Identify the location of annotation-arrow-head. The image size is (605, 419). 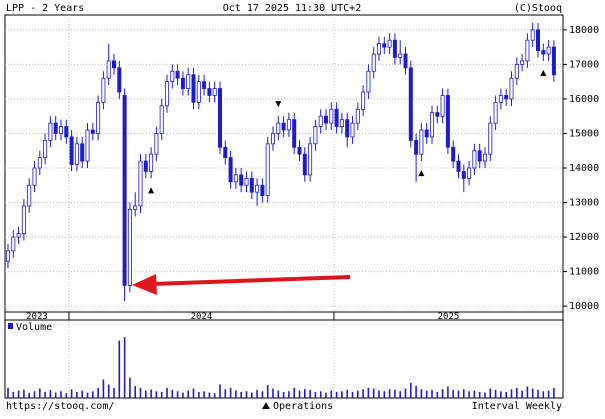
(144, 284).